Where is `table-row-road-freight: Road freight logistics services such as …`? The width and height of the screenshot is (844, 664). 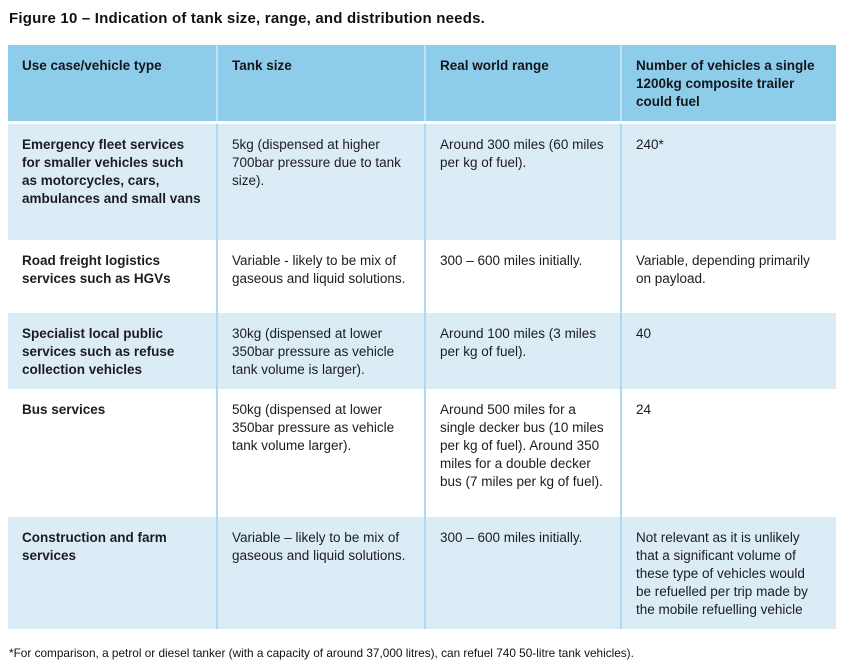
table-row-road-freight: Road freight logistics services such as … is located at coordinates (422, 276).